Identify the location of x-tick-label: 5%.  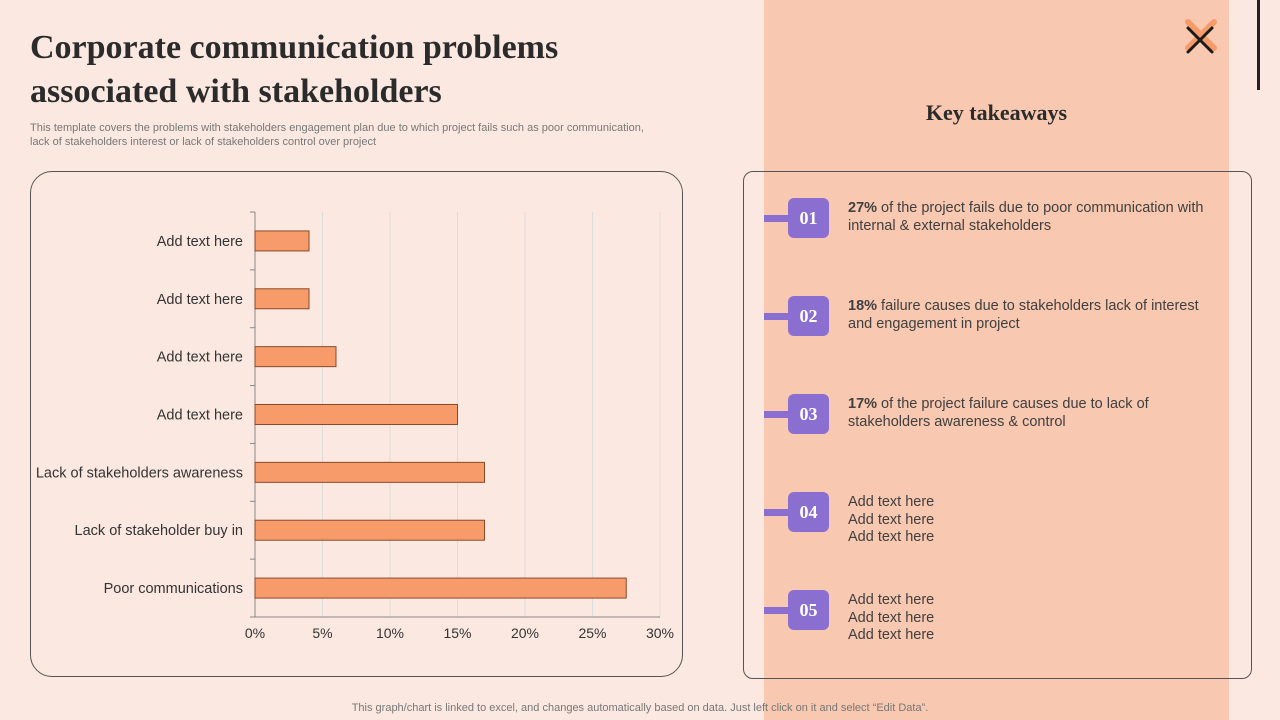
(322, 633).